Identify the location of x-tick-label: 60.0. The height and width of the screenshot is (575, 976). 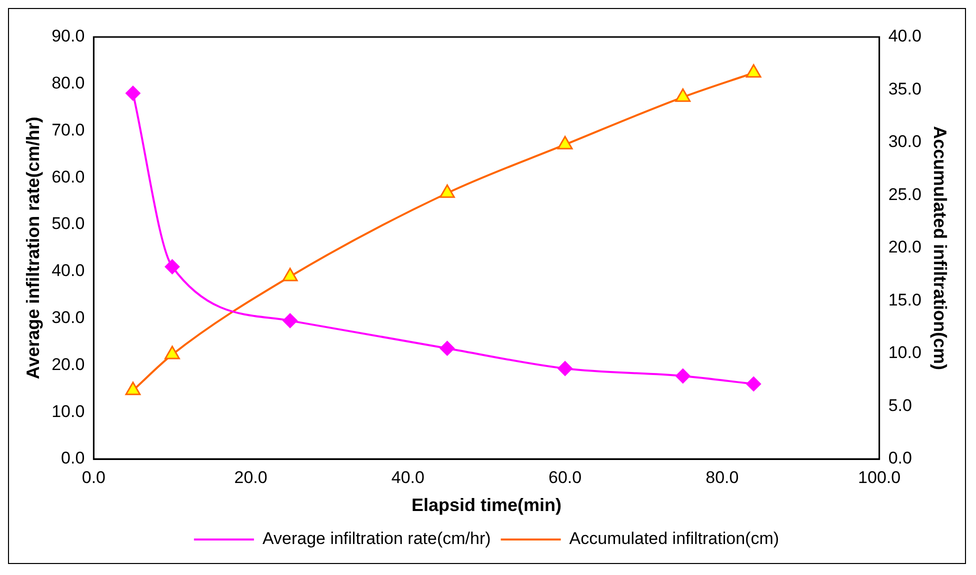
(565, 477).